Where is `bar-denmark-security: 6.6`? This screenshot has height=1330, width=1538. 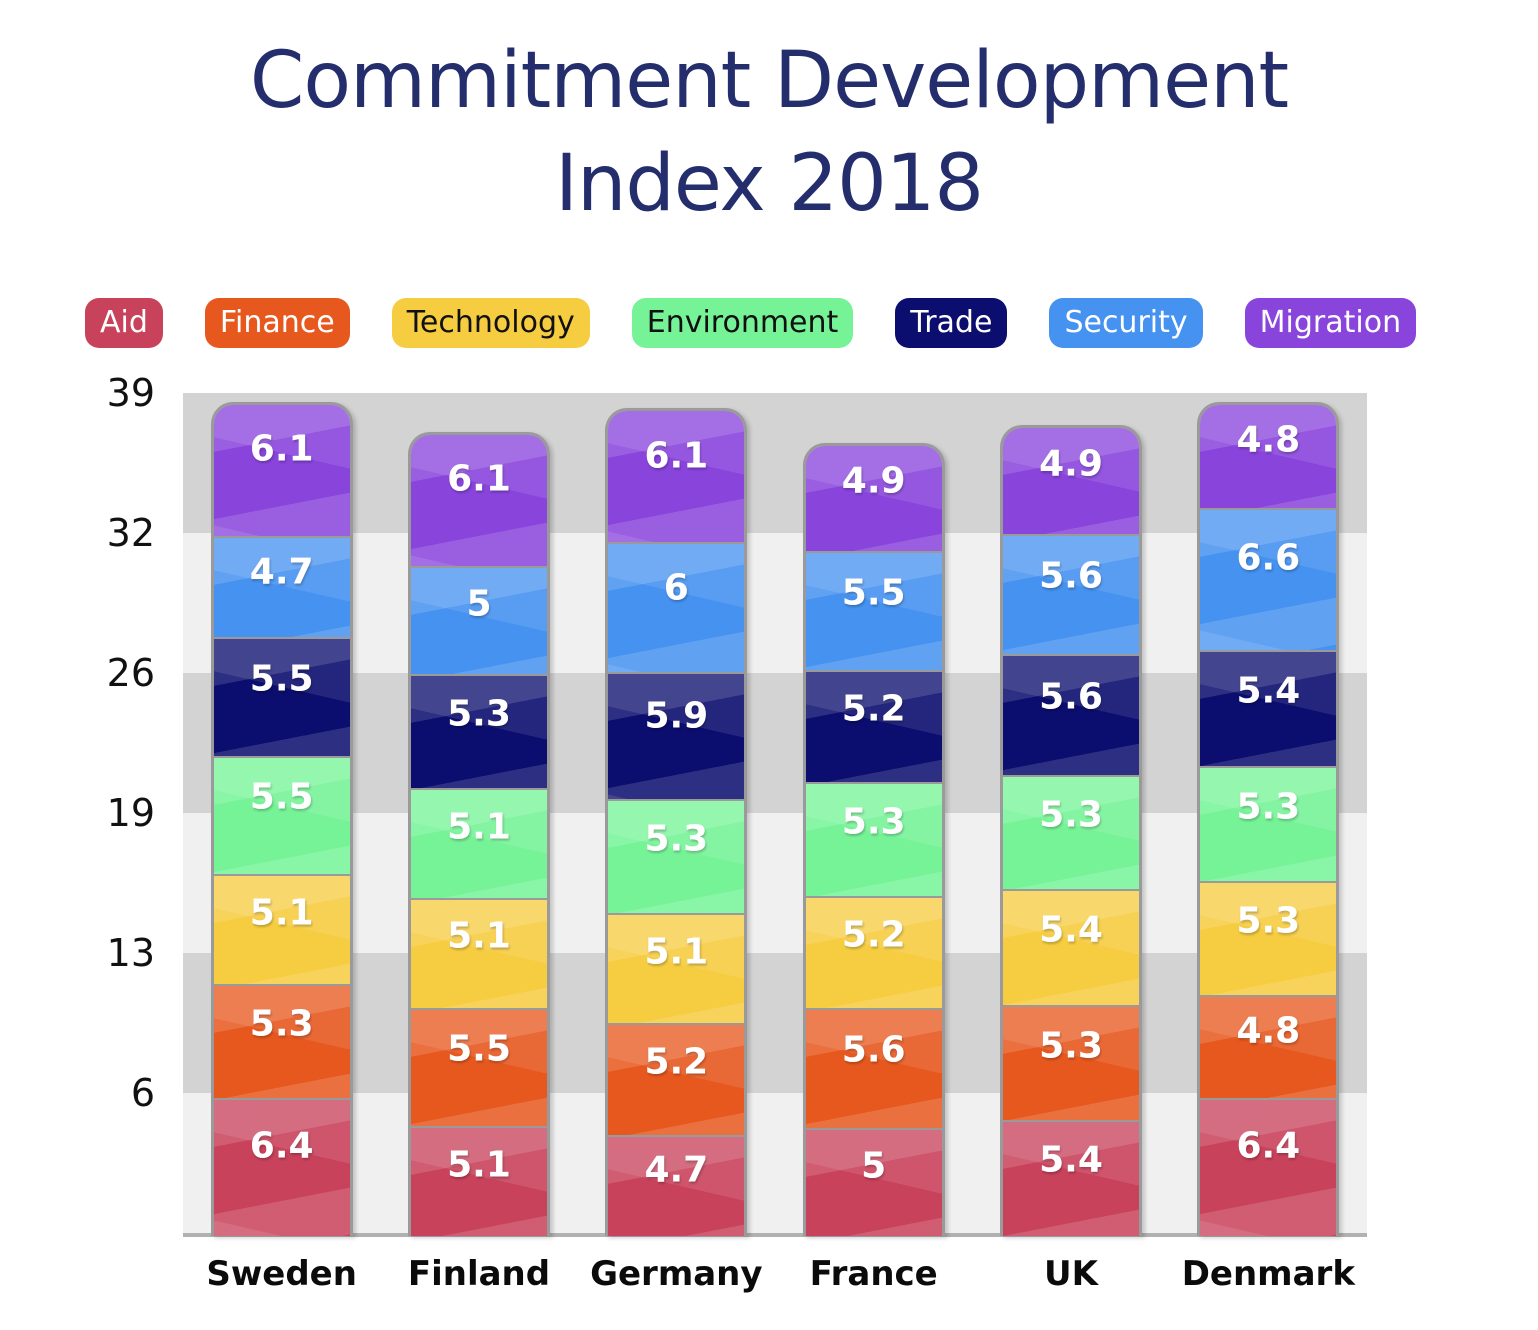 bar-denmark-security: 6.6 is located at coordinates (1268, 579).